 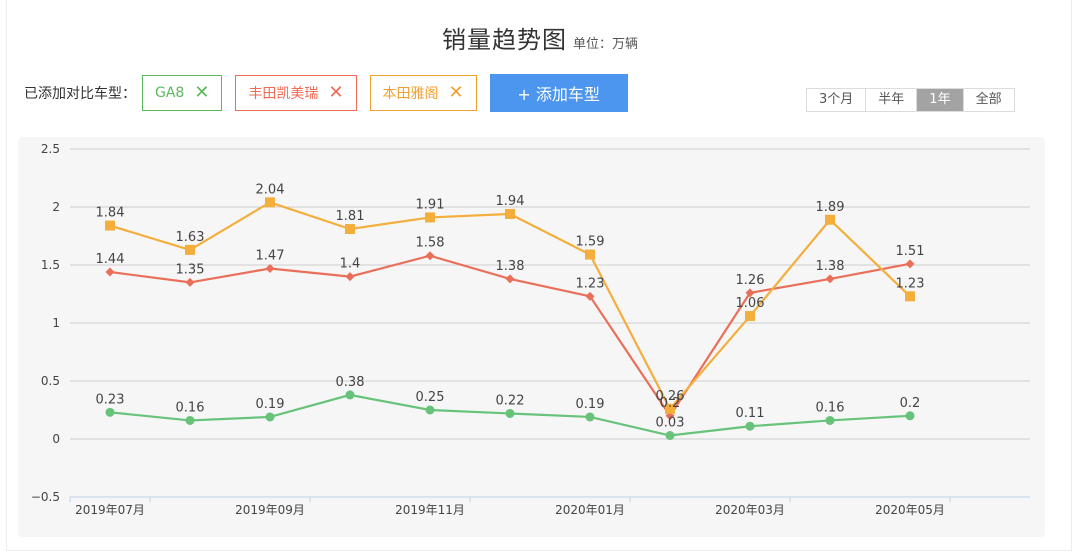 What do you see at coordinates (350, 216) in the screenshot?
I see `data-label: 1.81` at bounding box center [350, 216].